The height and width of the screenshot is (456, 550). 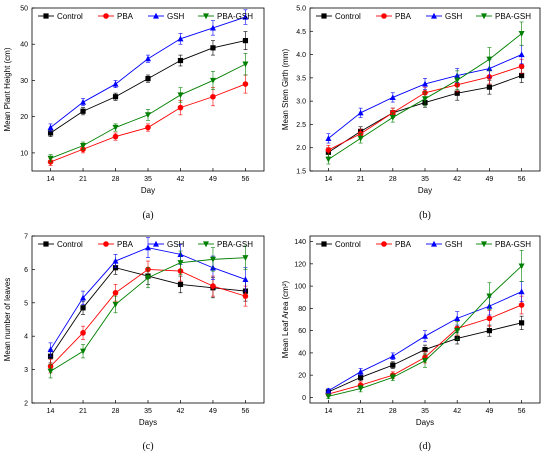 I want to click on x-tick-label: 35, so click(x=425, y=411).